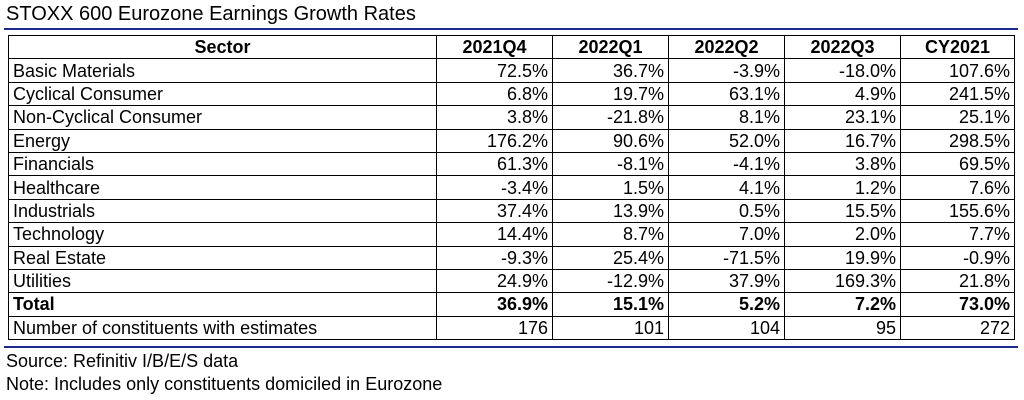  I want to click on table-cell: 73.0%, so click(957, 304).